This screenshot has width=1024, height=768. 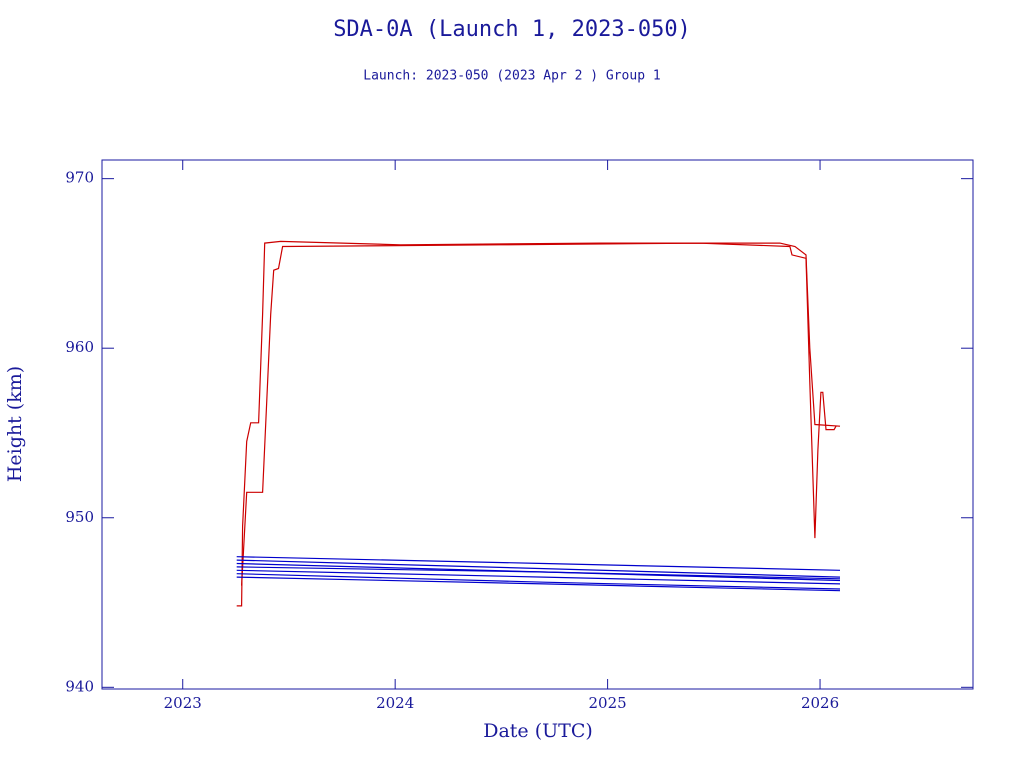 What do you see at coordinates (608, 703) in the screenshot?
I see `x-tick-label: 2025` at bounding box center [608, 703].